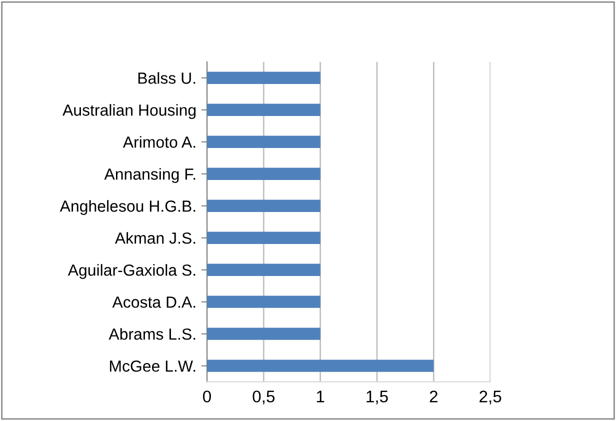 The height and width of the screenshot is (421, 616). I want to click on y-tick-label: McGee L.W., so click(153, 366).